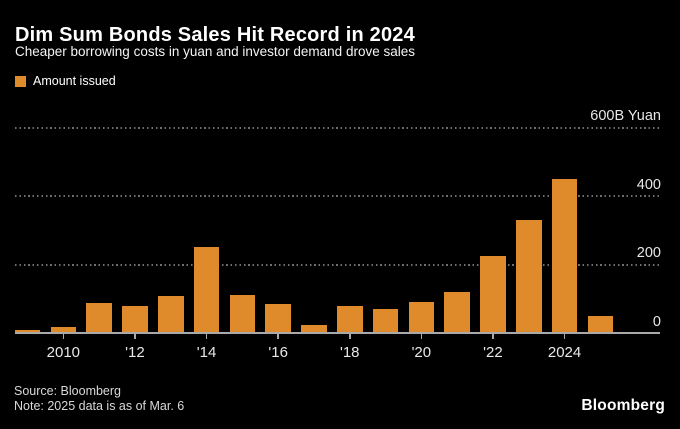 This screenshot has height=429, width=680. What do you see at coordinates (648, 253) in the screenshot?
I see `y-axis-label-200: 200` at bounding box center [648, 253].